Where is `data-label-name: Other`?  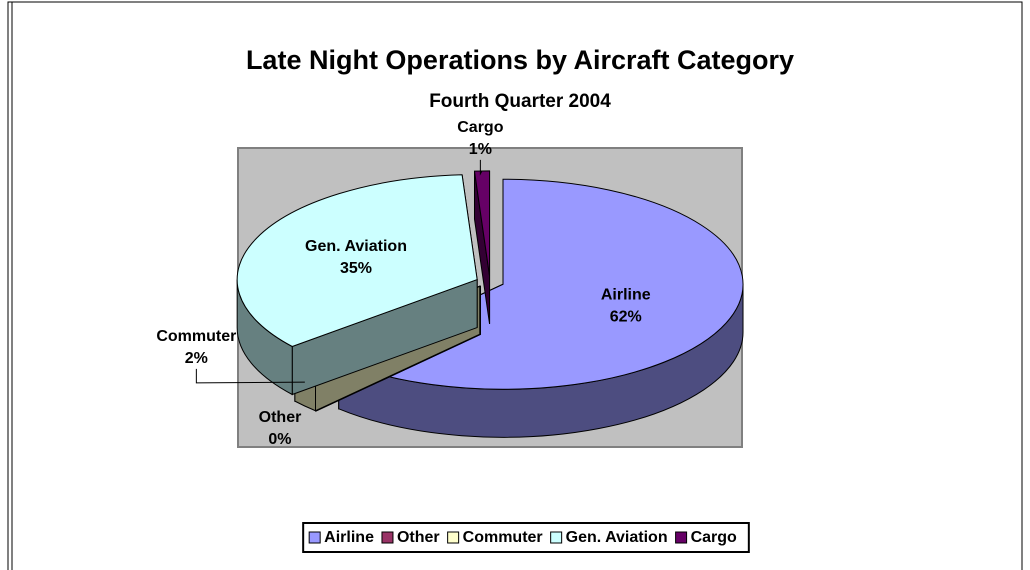
data-label-name: Other is located at coordinates (280, 417).